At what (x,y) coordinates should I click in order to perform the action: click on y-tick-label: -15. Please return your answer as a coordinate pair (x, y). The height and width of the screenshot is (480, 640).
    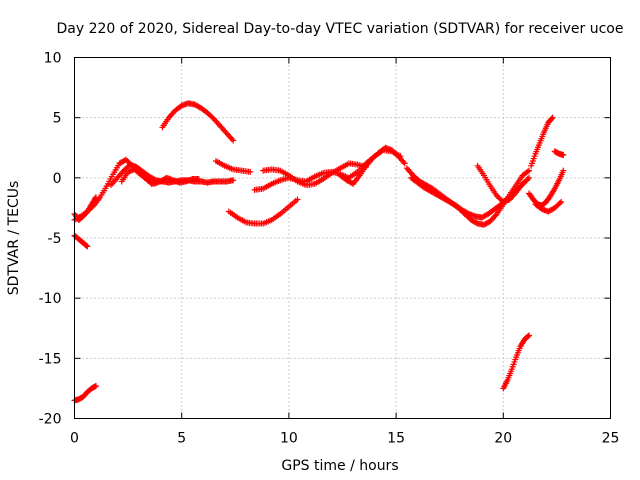
    Looking at the image, I should click on (50, 359).